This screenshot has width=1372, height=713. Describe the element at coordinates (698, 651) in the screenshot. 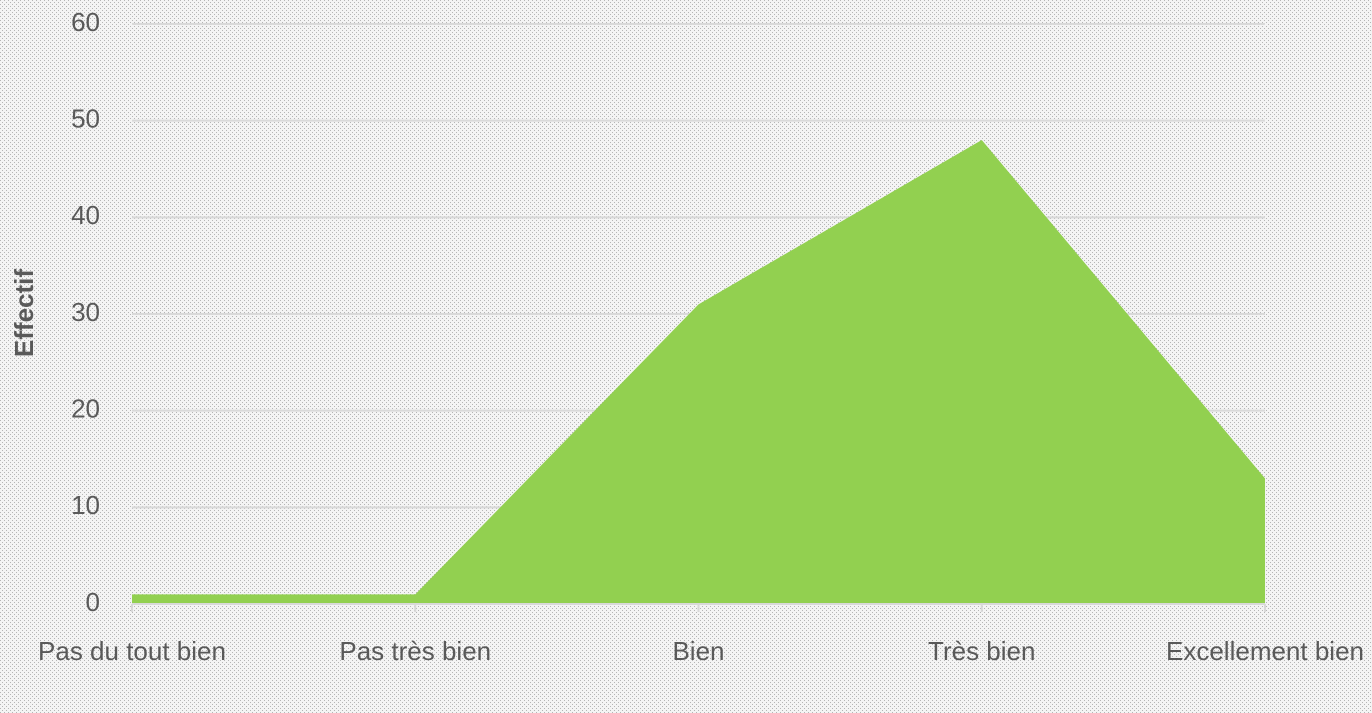

I see `x-tick-label: Bien` at that location.